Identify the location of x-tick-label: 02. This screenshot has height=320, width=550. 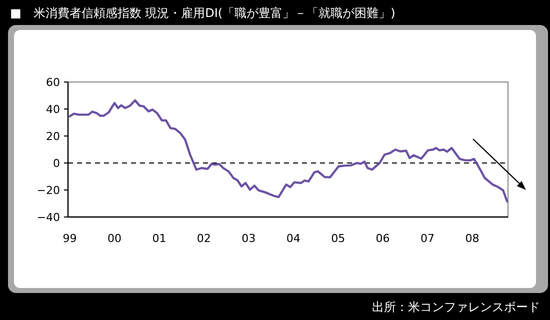
(203, 238).